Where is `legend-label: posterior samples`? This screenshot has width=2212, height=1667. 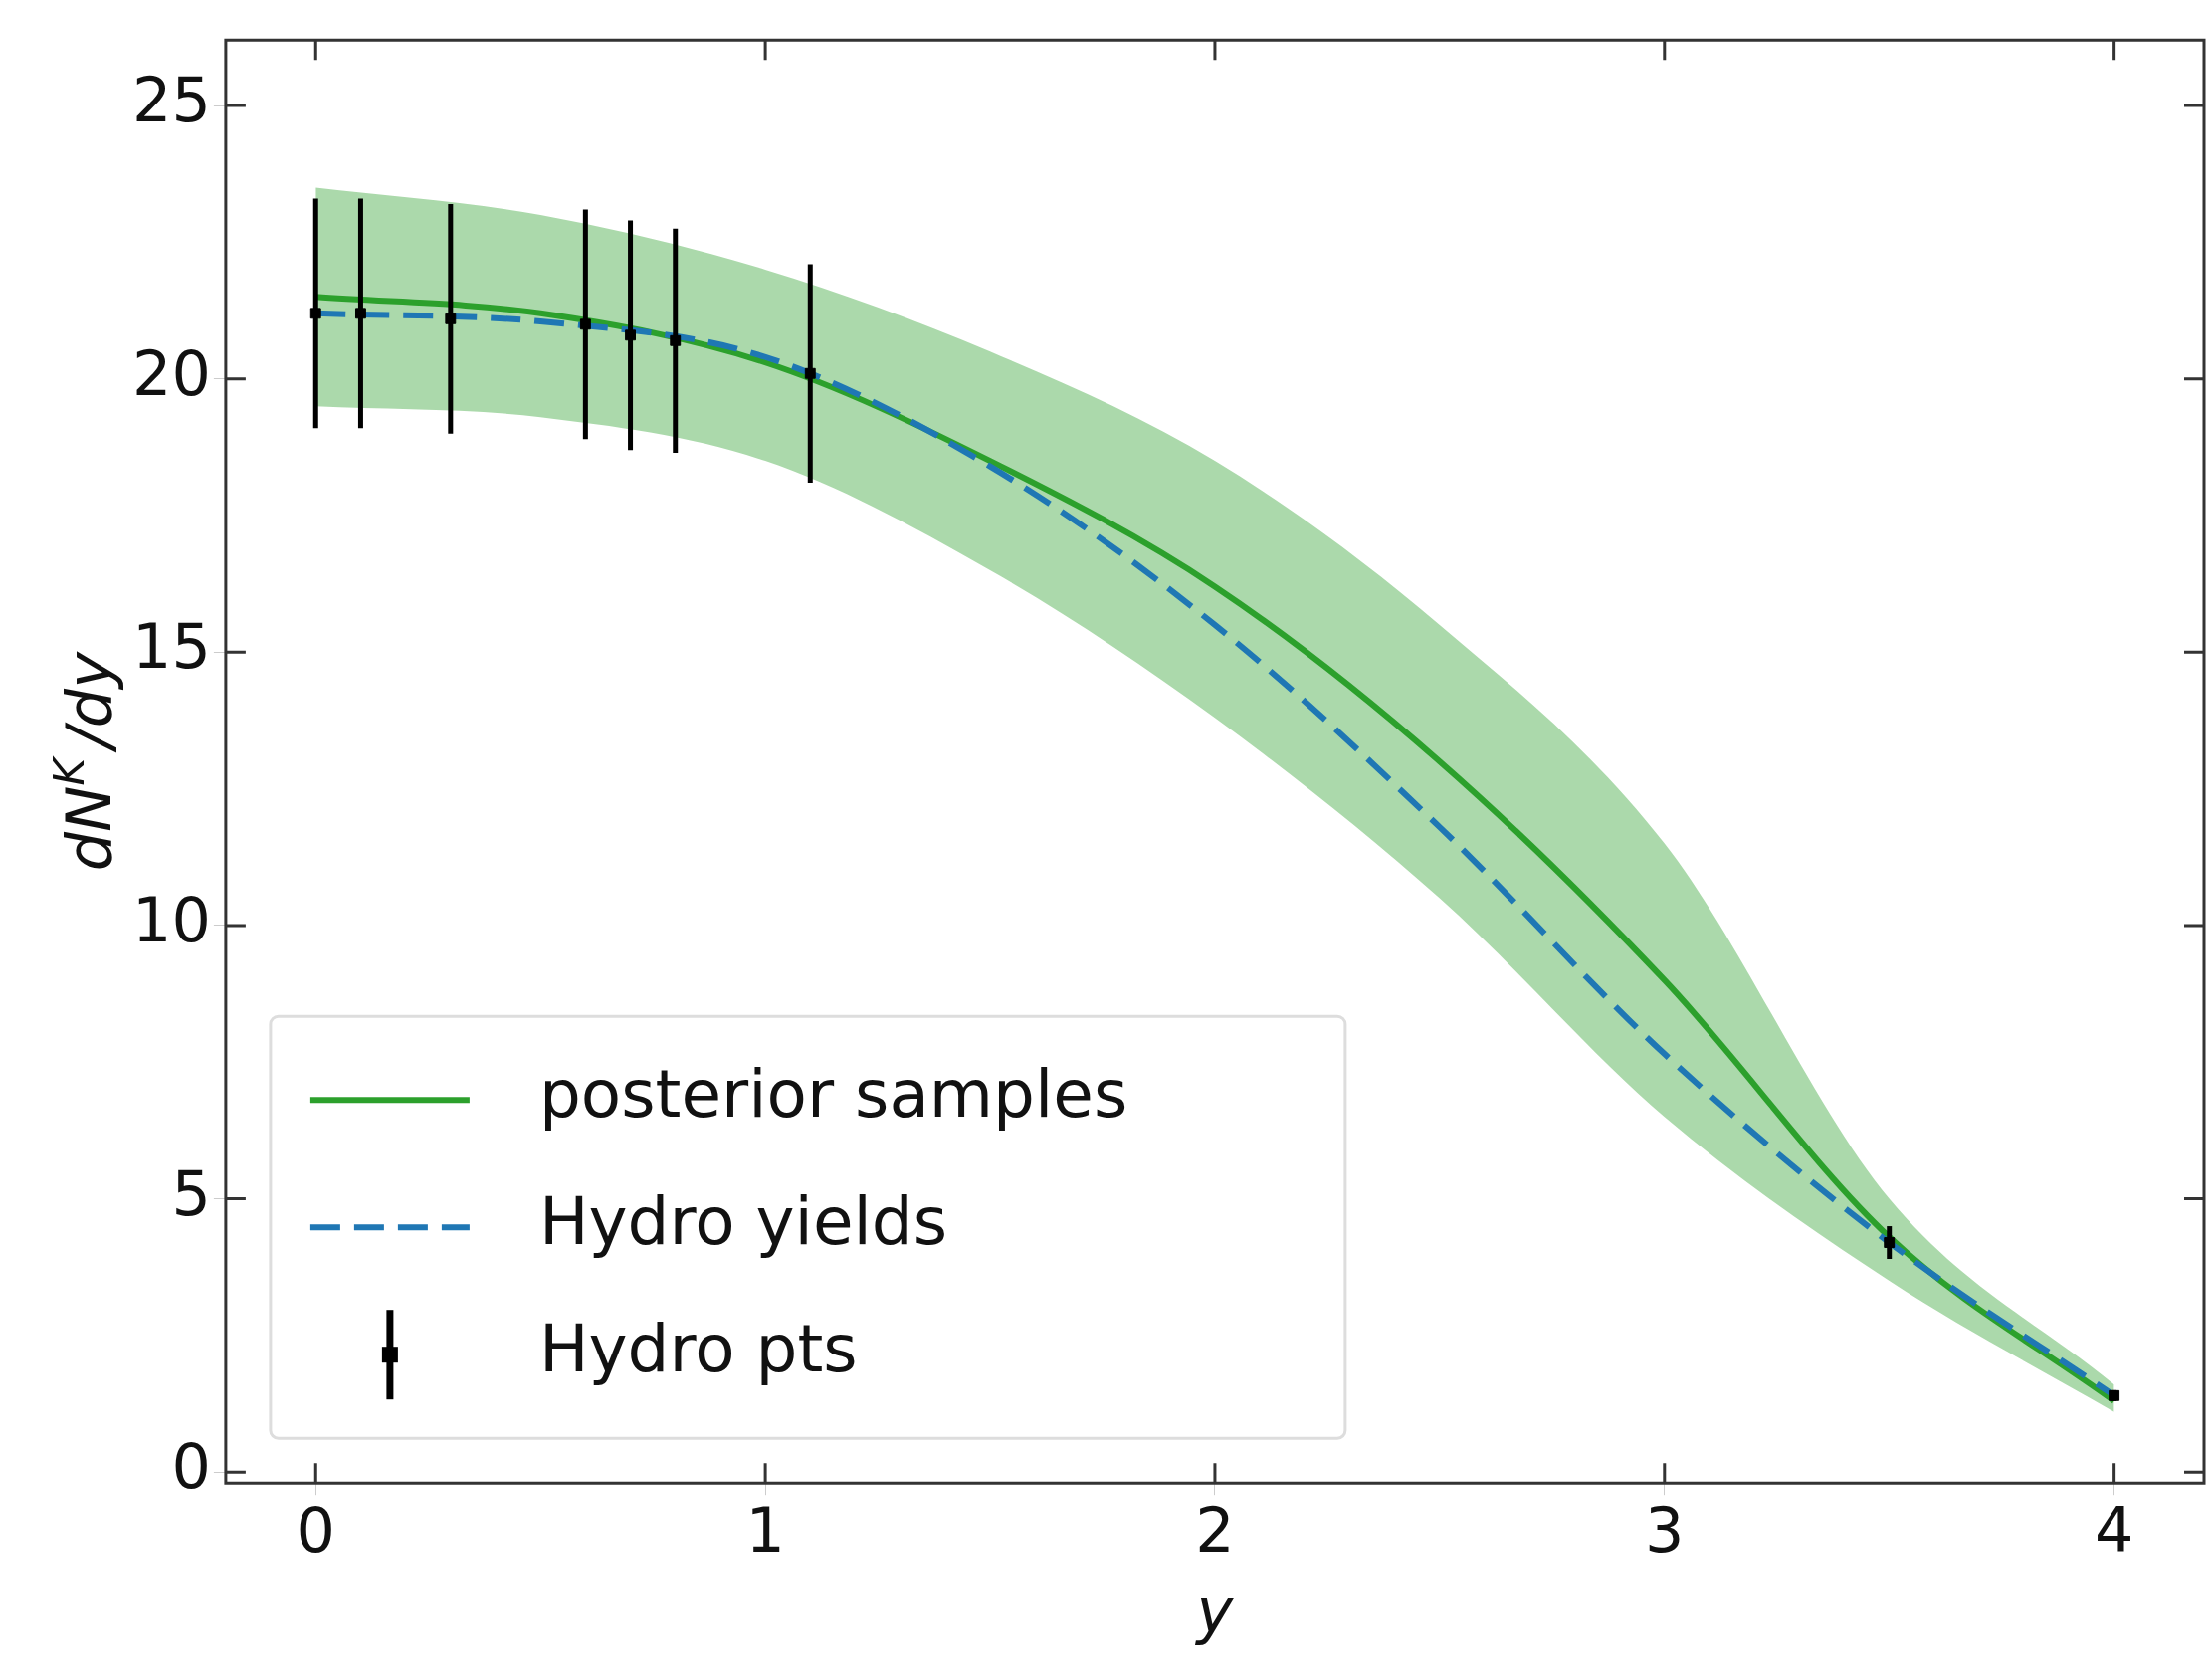
legend-label: posterior samples is located at coordinates (833, 1095).